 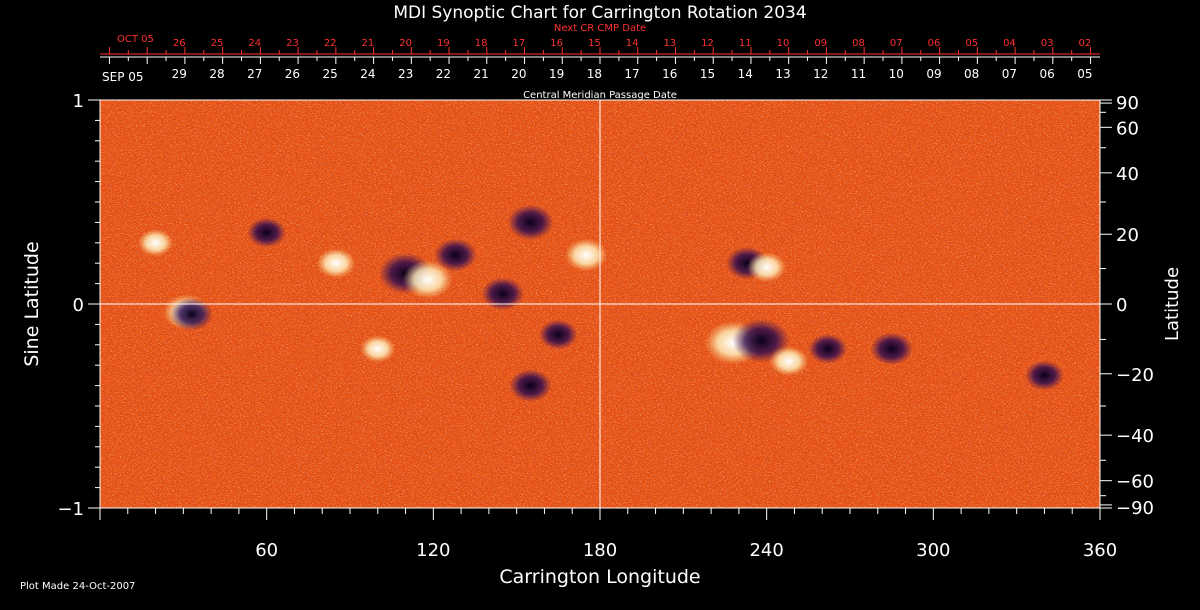 What do you see at coordinates (820, 74) in the screenshot?
I see `cmp-day-label: 12` at bounding box center [820, 74].